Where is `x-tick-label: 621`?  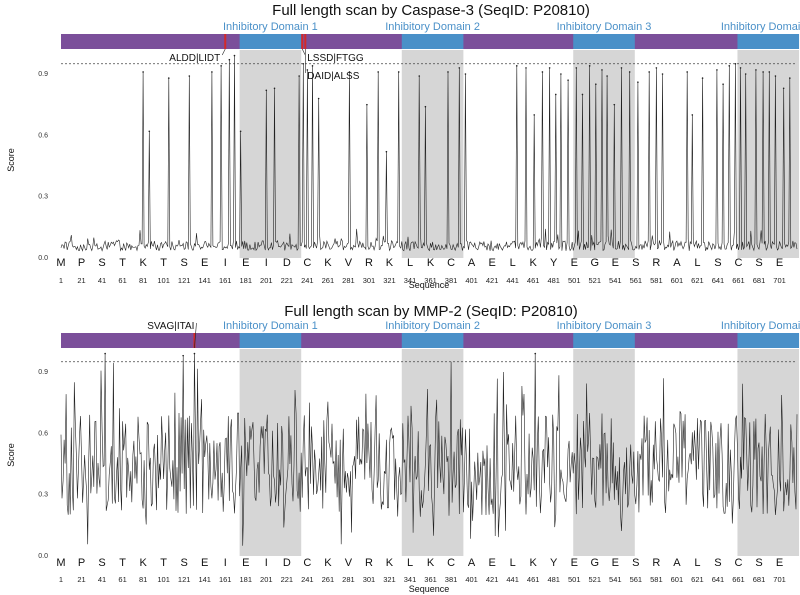 x-tick-label: 621 is located at coordinates (697, 280).